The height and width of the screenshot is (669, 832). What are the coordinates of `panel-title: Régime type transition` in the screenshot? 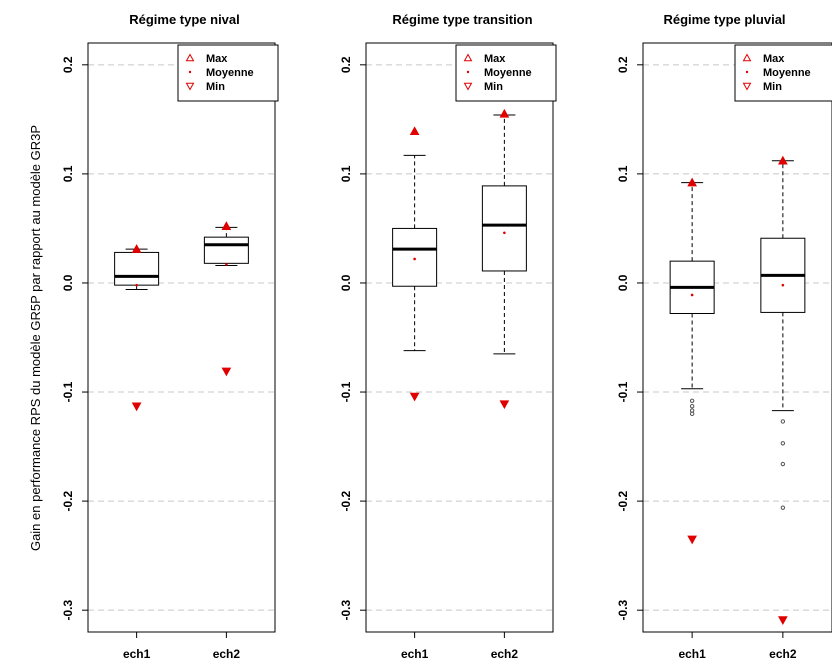 It's located at (462, 19).